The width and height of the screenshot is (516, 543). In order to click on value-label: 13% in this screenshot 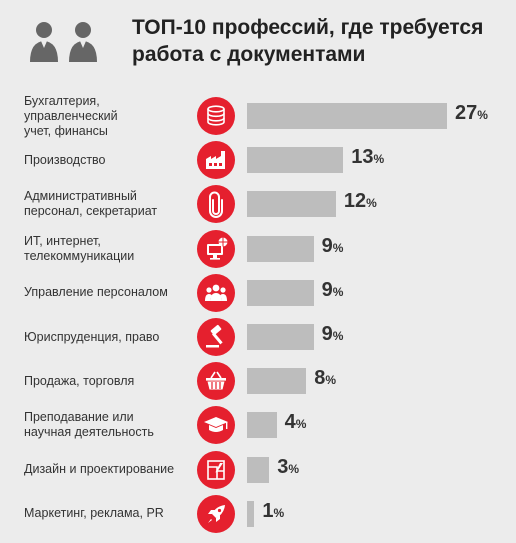, I will do `click(367, 157)`.